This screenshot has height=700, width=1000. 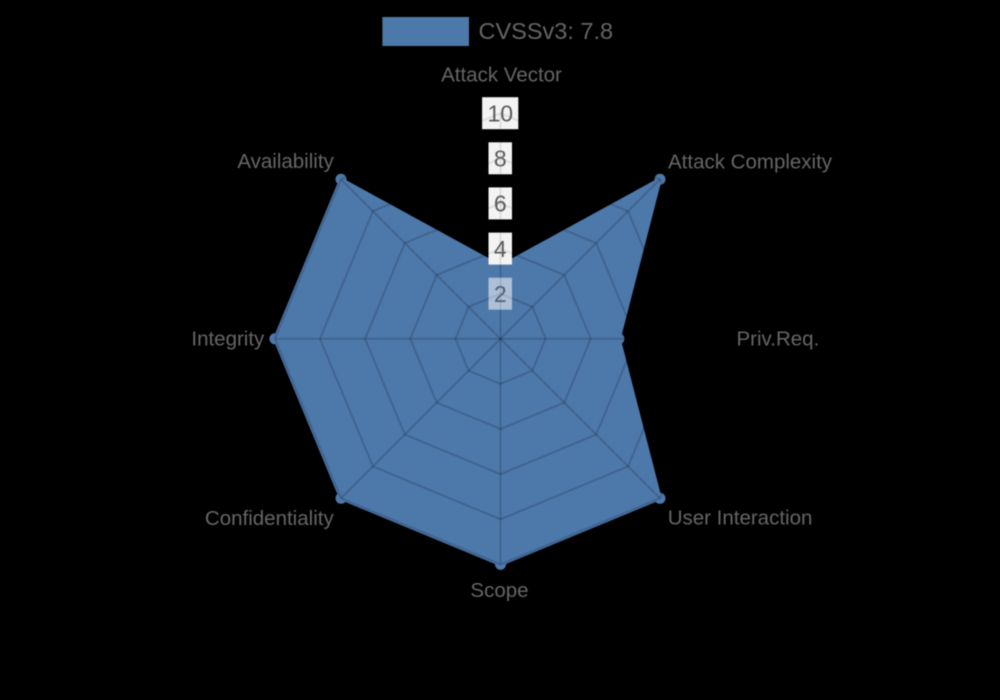 I want to click on svg-text: 4, so click(x=500, y=249).